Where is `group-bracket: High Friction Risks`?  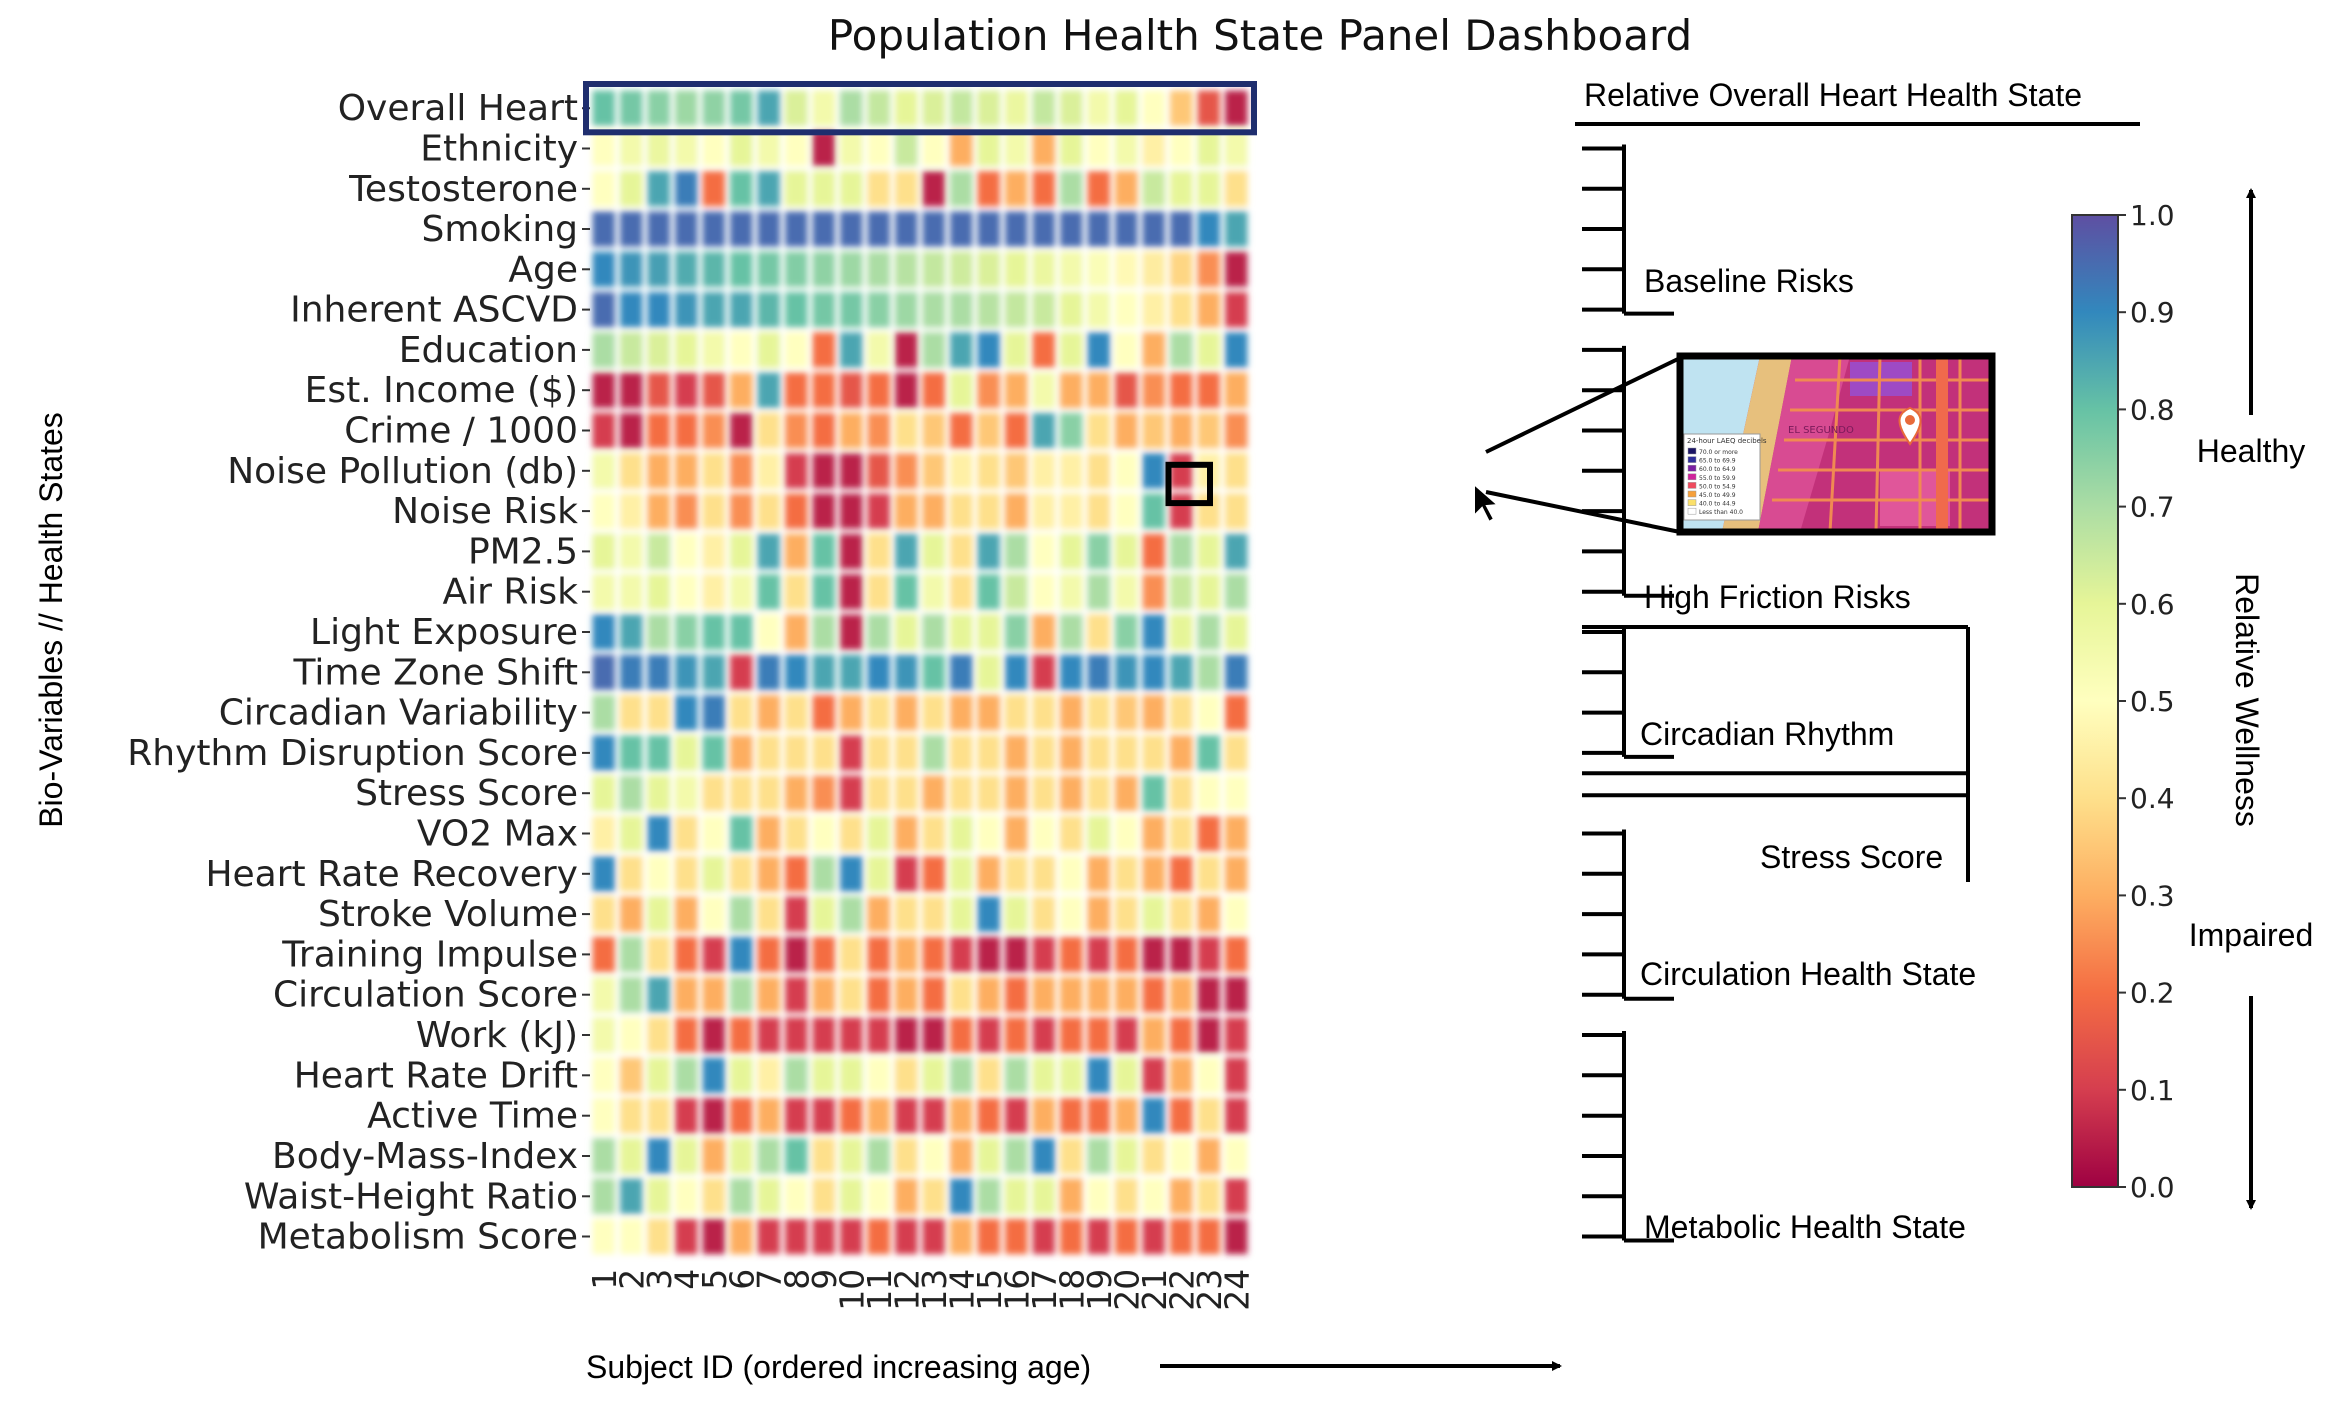 group-bracket: High Friction Risks is located at coordinates (1746, 480).